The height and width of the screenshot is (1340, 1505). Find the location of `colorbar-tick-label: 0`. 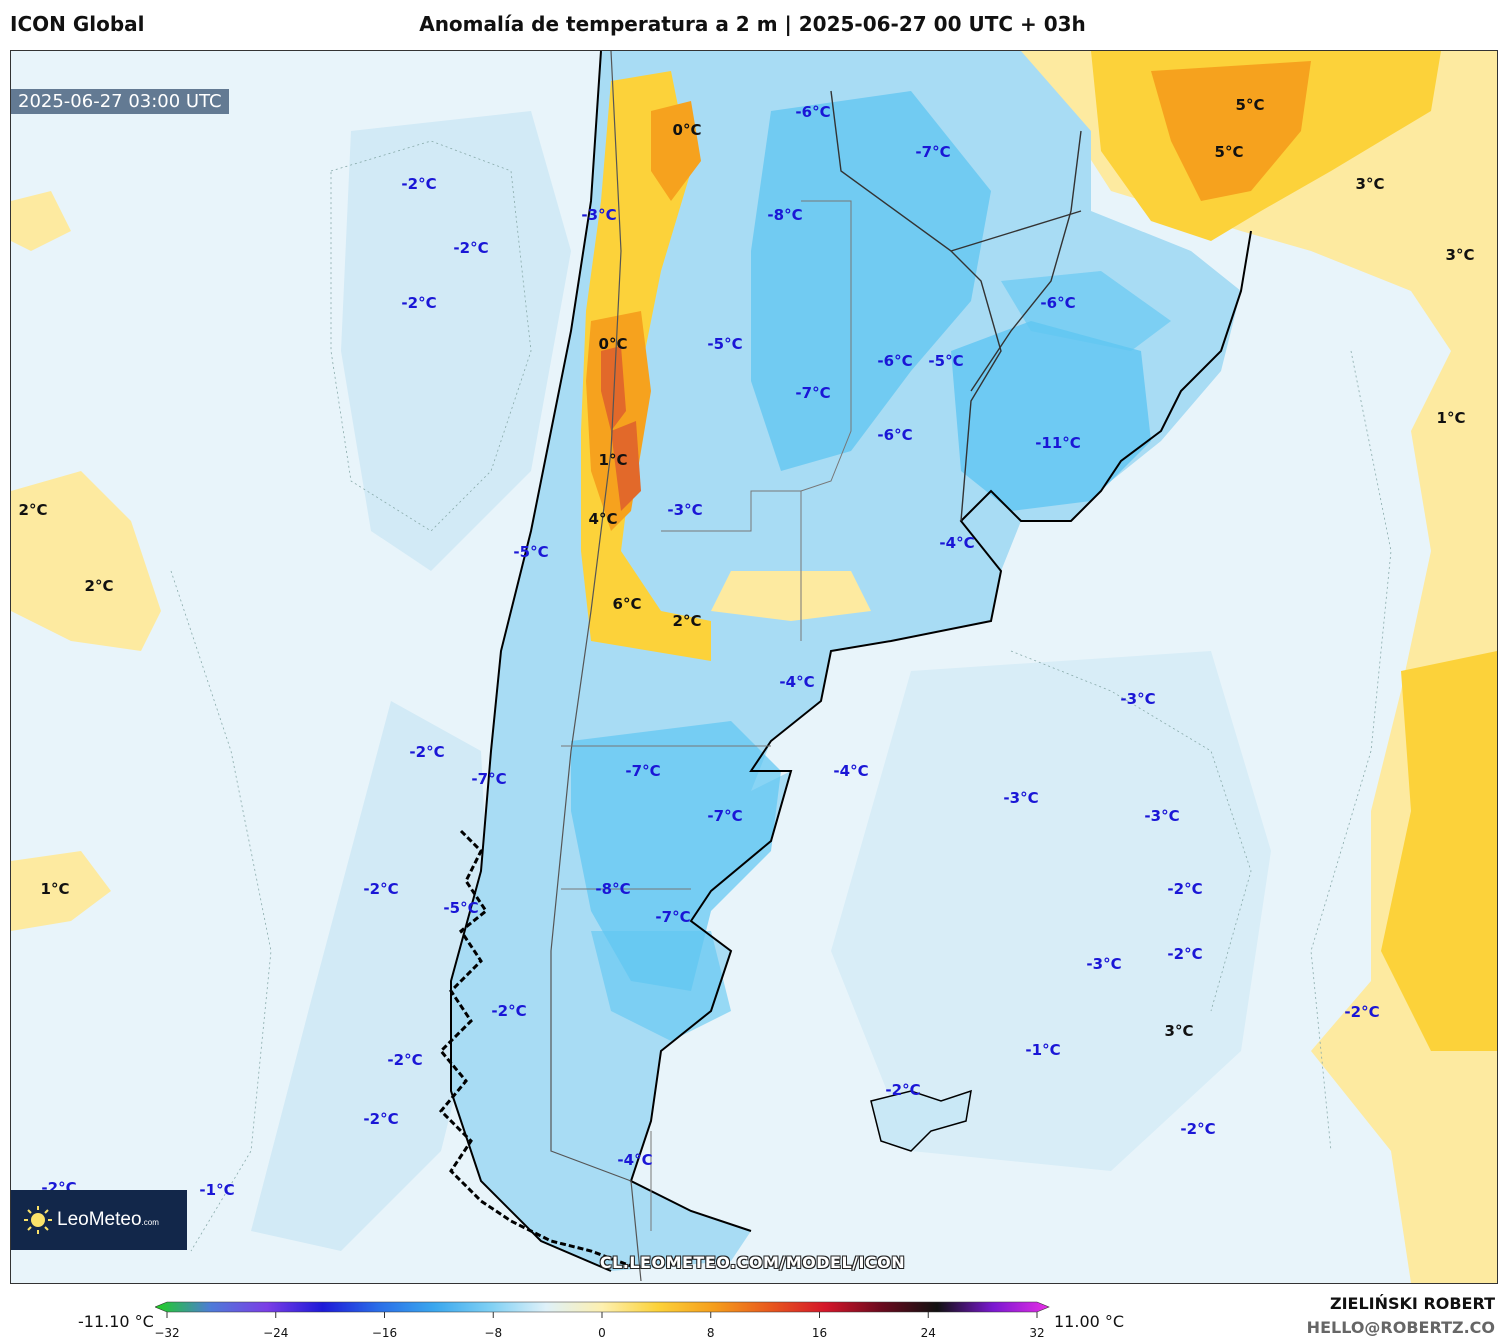

colorbar-tick-label: 0 is located at coordinates (602, 1333).